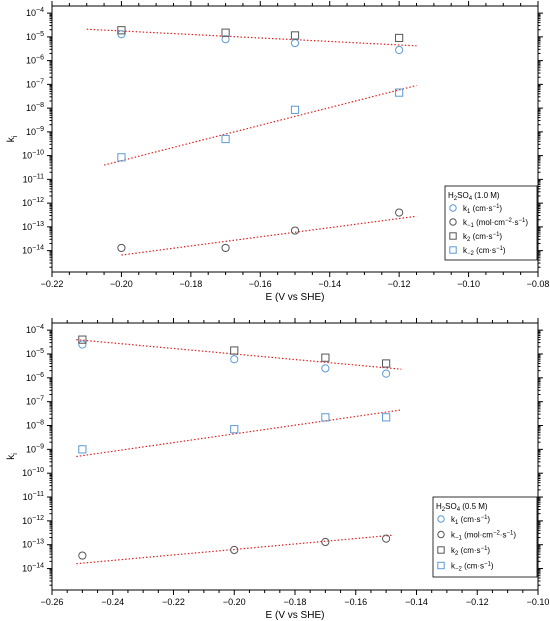 This screenshot has height=621, width=550. Describe the element at coordinates (538, 284) in the screenshot. I see `x-tick-label: −0.08` at that location.